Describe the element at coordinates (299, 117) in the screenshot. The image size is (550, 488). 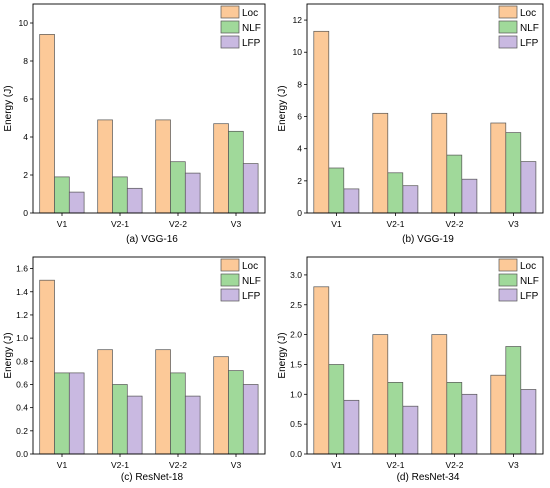
I see `y-tick-label: 6` at that location.